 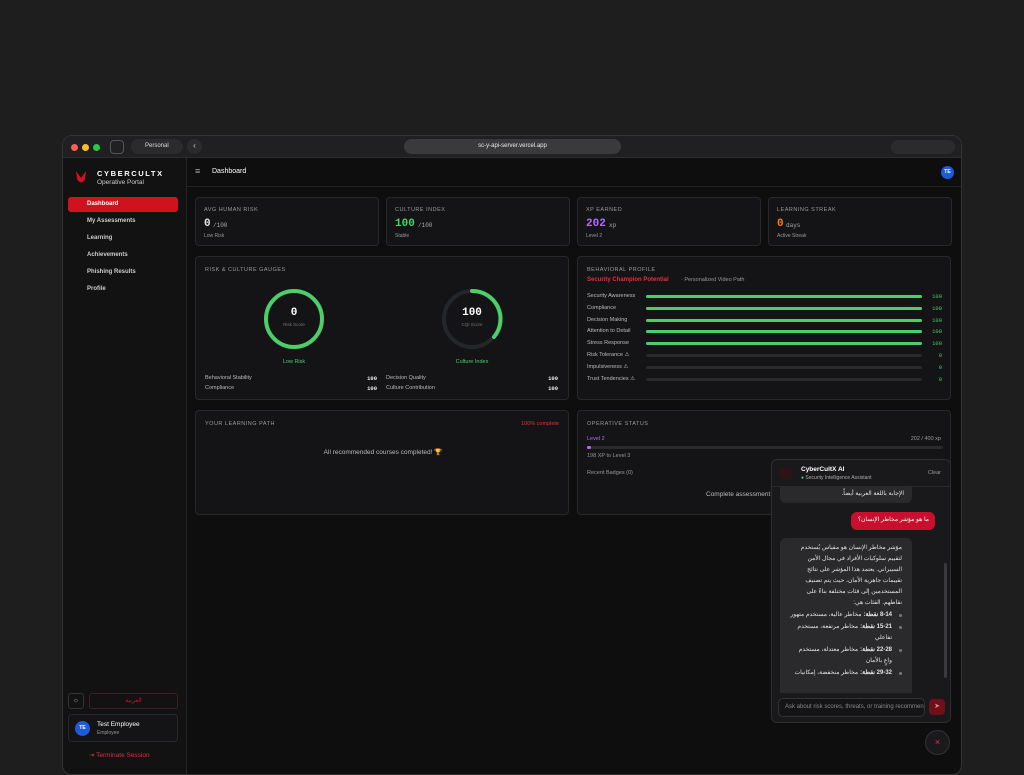 I want to click on send-button: ➤, so click(x=937, y=707).